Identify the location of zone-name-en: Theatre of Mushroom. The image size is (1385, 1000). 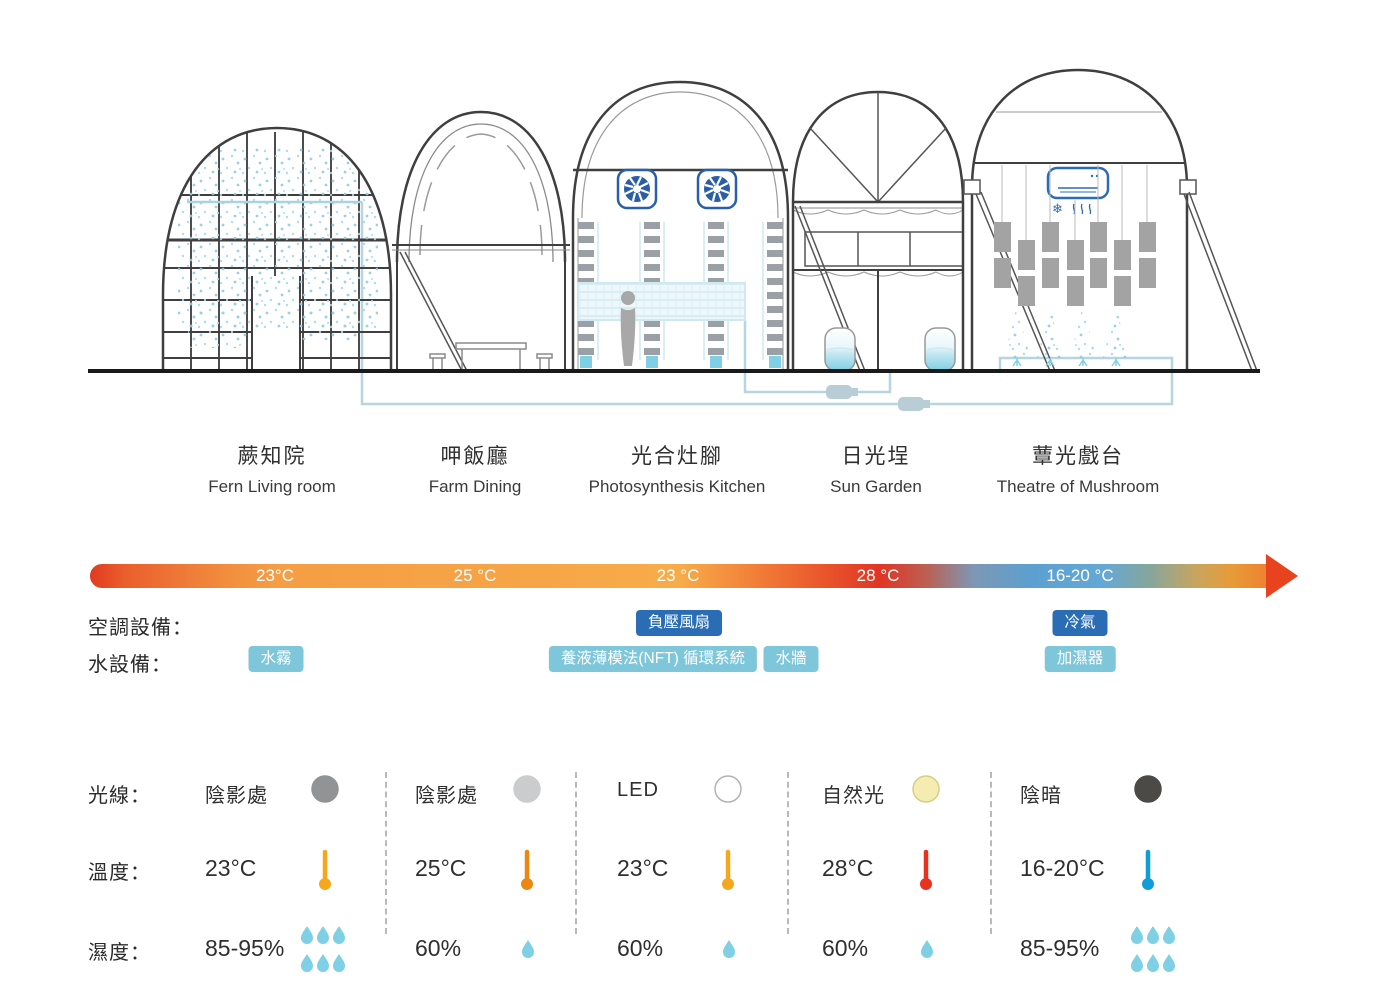
(1078, 486).